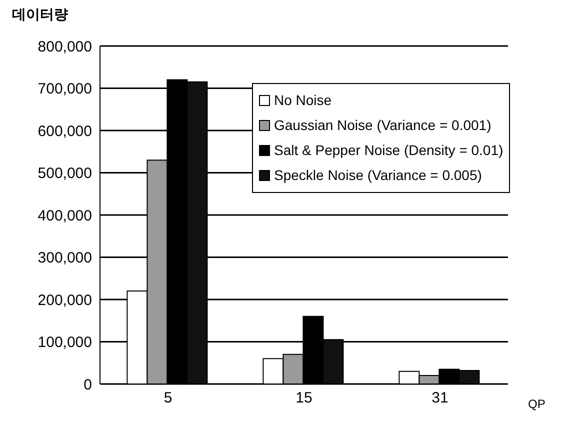 This screenshot has width=588, height=424. What do you see at coordinates (65, 300) in the screenshot?
I see `y-tick-label: 200,000` at bounding box center [65, 300].